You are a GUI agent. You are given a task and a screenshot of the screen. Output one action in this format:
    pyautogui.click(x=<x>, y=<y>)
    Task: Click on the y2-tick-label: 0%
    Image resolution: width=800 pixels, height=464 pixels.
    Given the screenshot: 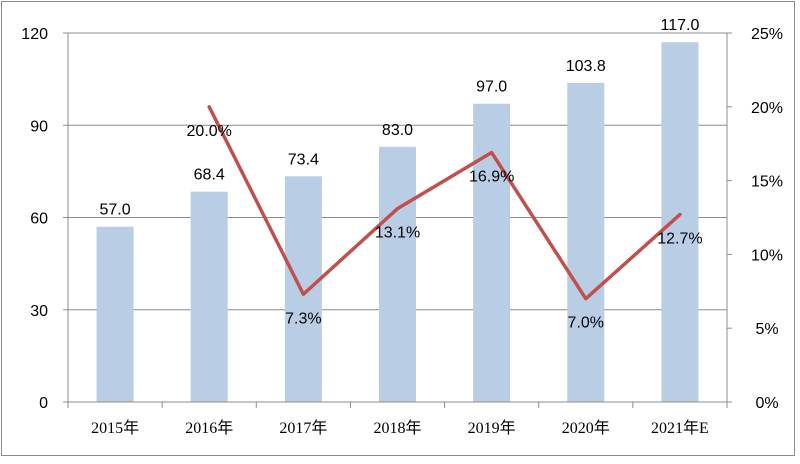 What is the action you would take?
    pyautogui.click(x=766, y=403)
    